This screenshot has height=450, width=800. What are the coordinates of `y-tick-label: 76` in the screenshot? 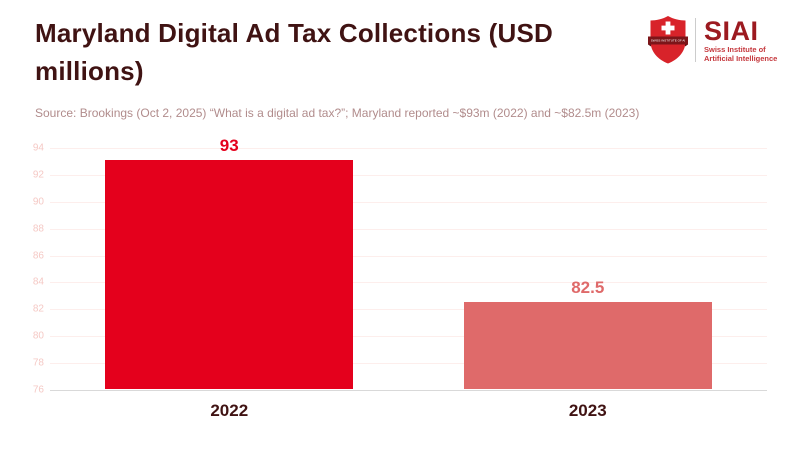 It's located at (38, 390).